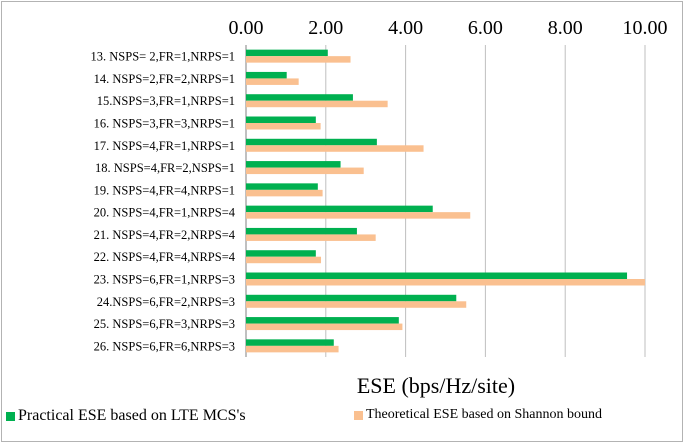  Describe the element at coordinates (163, 57) in the screenshot. I see `category-label: 13. NSPS= 2,FR=1,NRPS=1` at that location.